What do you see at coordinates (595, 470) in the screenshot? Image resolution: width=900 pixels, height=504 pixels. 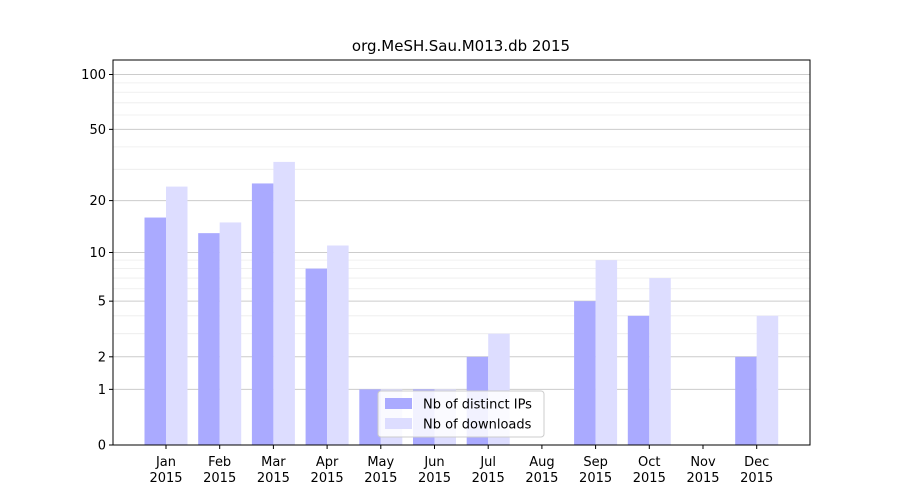 I see `x-tick-label: Sep 2015` at bounding box center [595, 470].